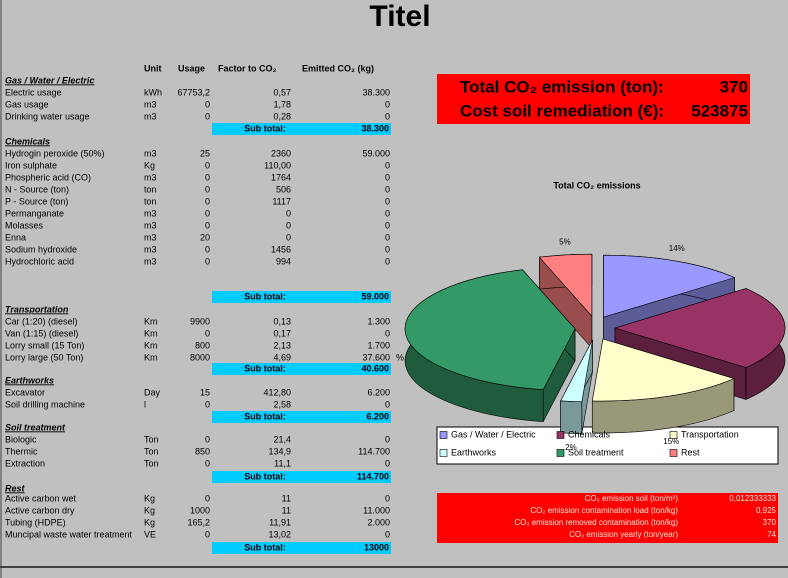  What do you see at coordinates (376, 153) in the screenshot?
I see `cell: 59.000` at bounding box center [376, 153].